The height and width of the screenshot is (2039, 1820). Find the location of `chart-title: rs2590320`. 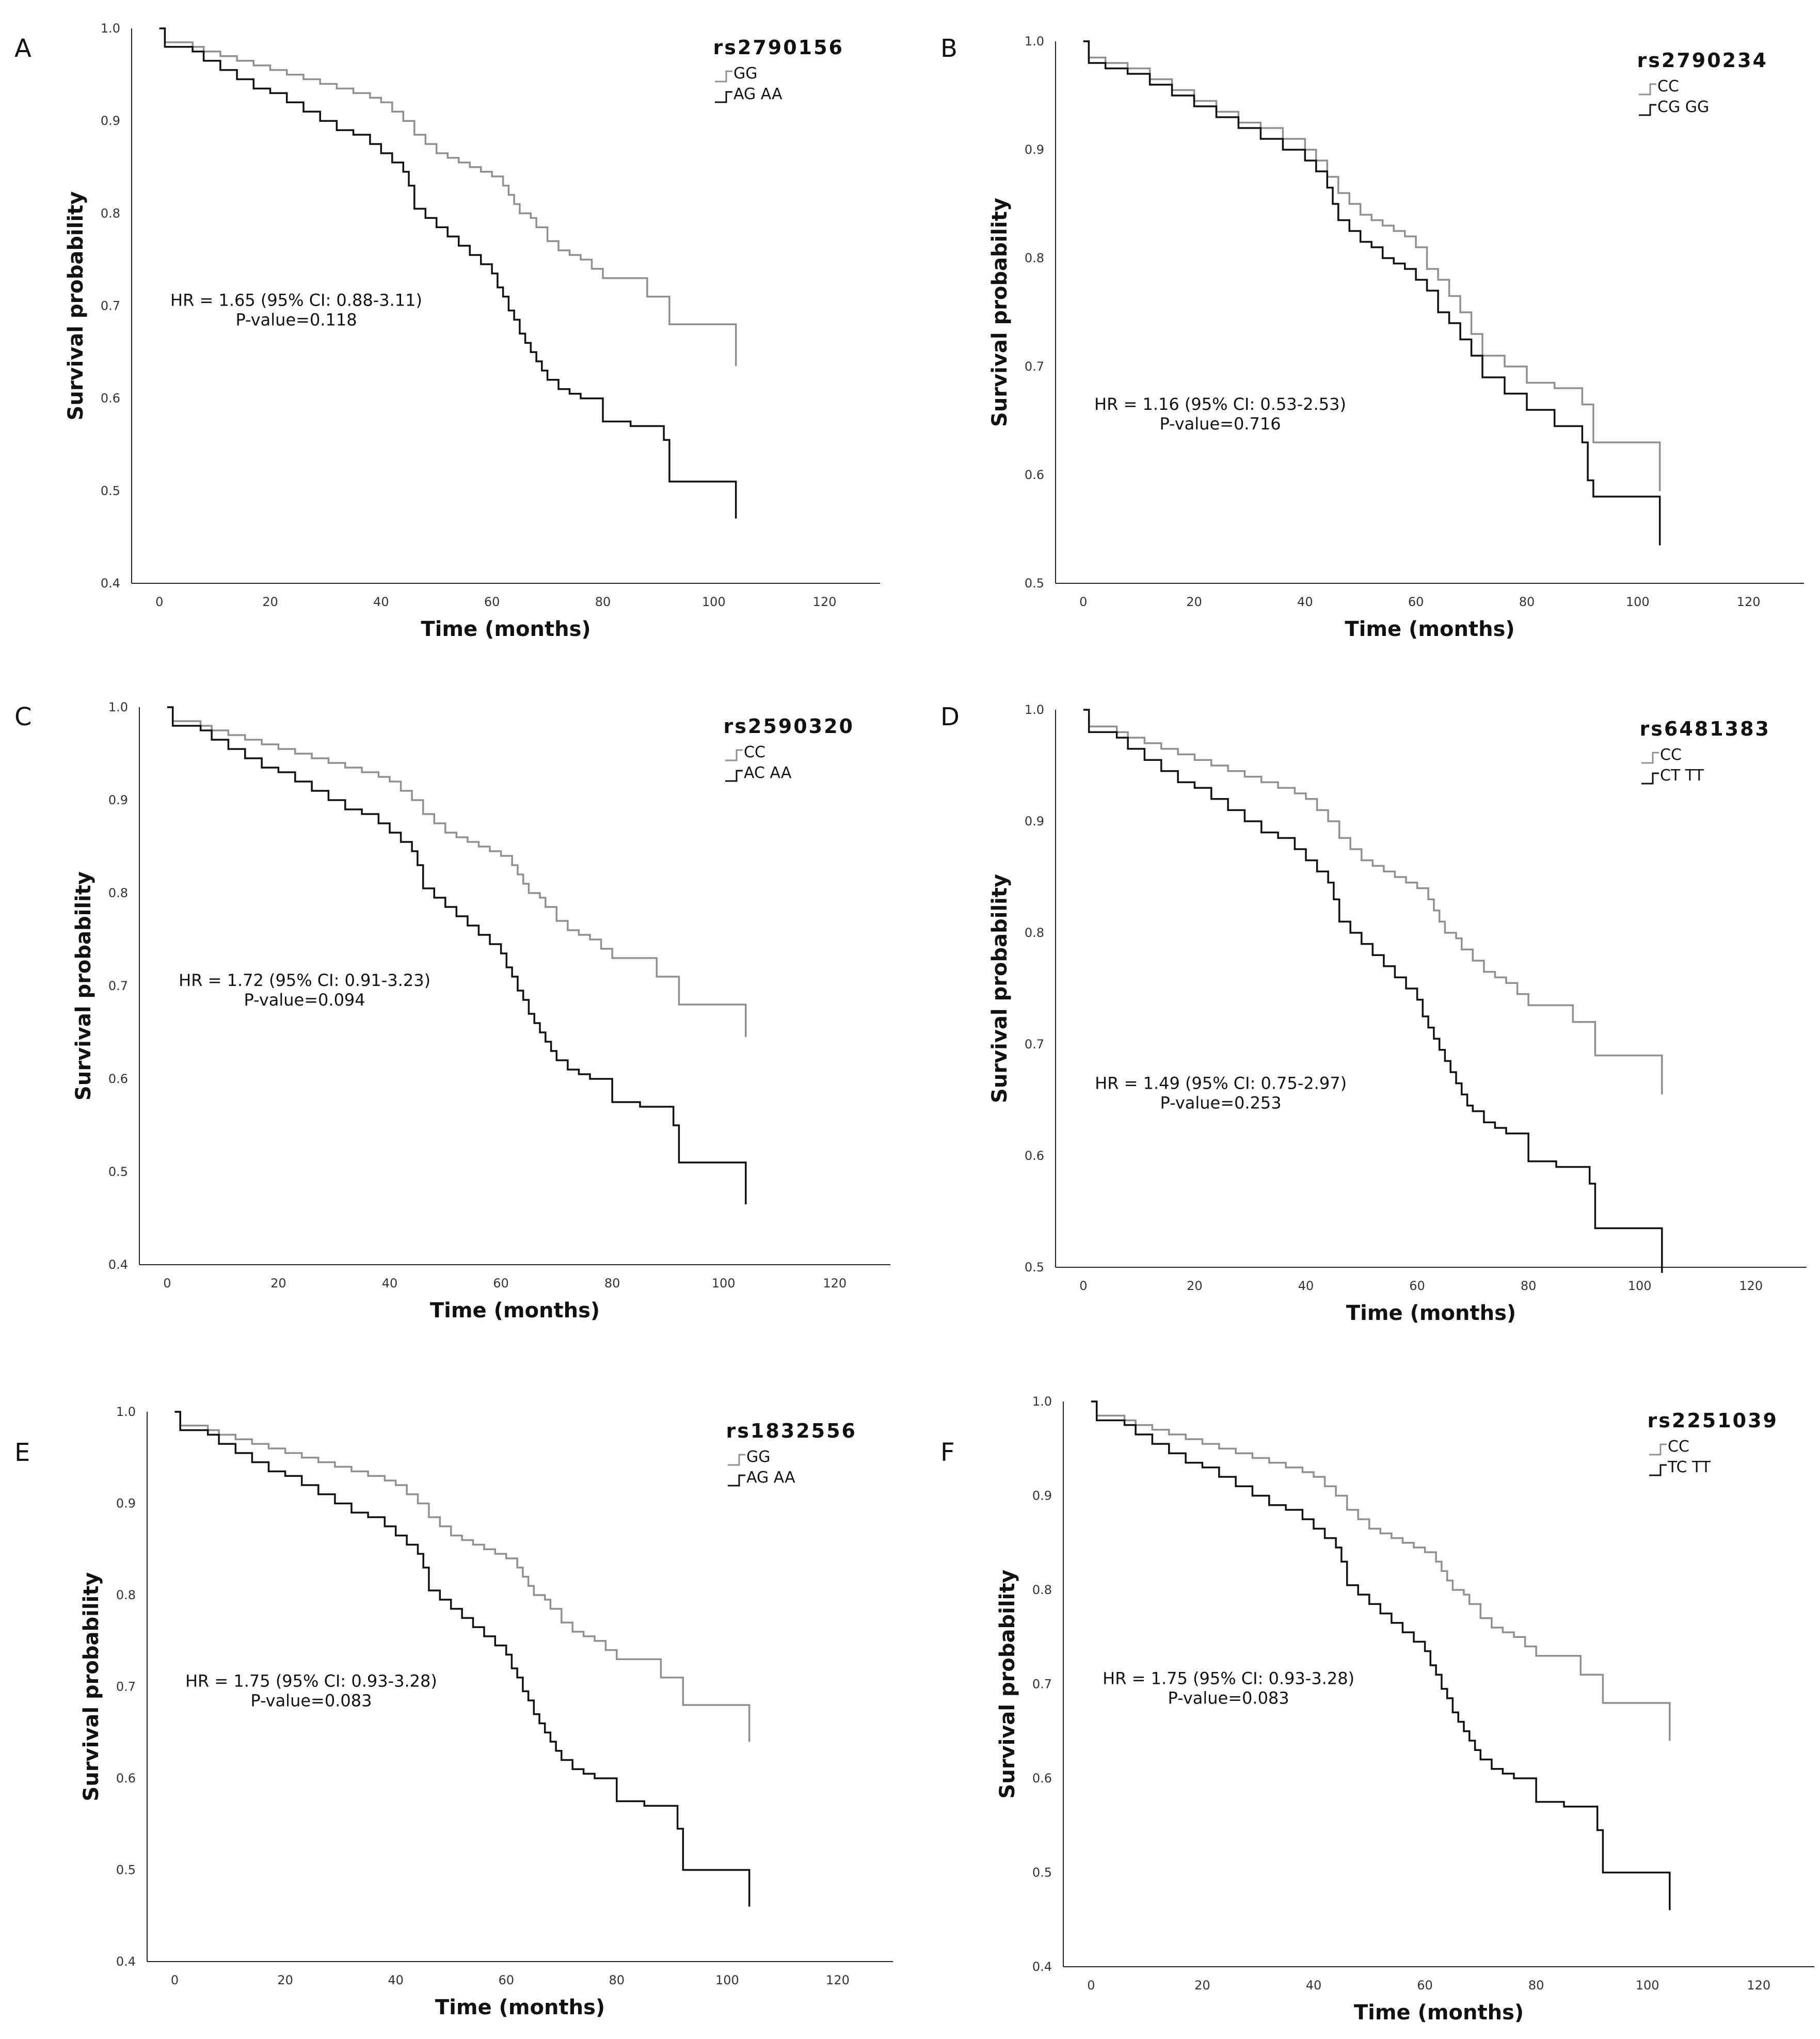

chart-title: rs2590320 is located at coordinates (789, 726).